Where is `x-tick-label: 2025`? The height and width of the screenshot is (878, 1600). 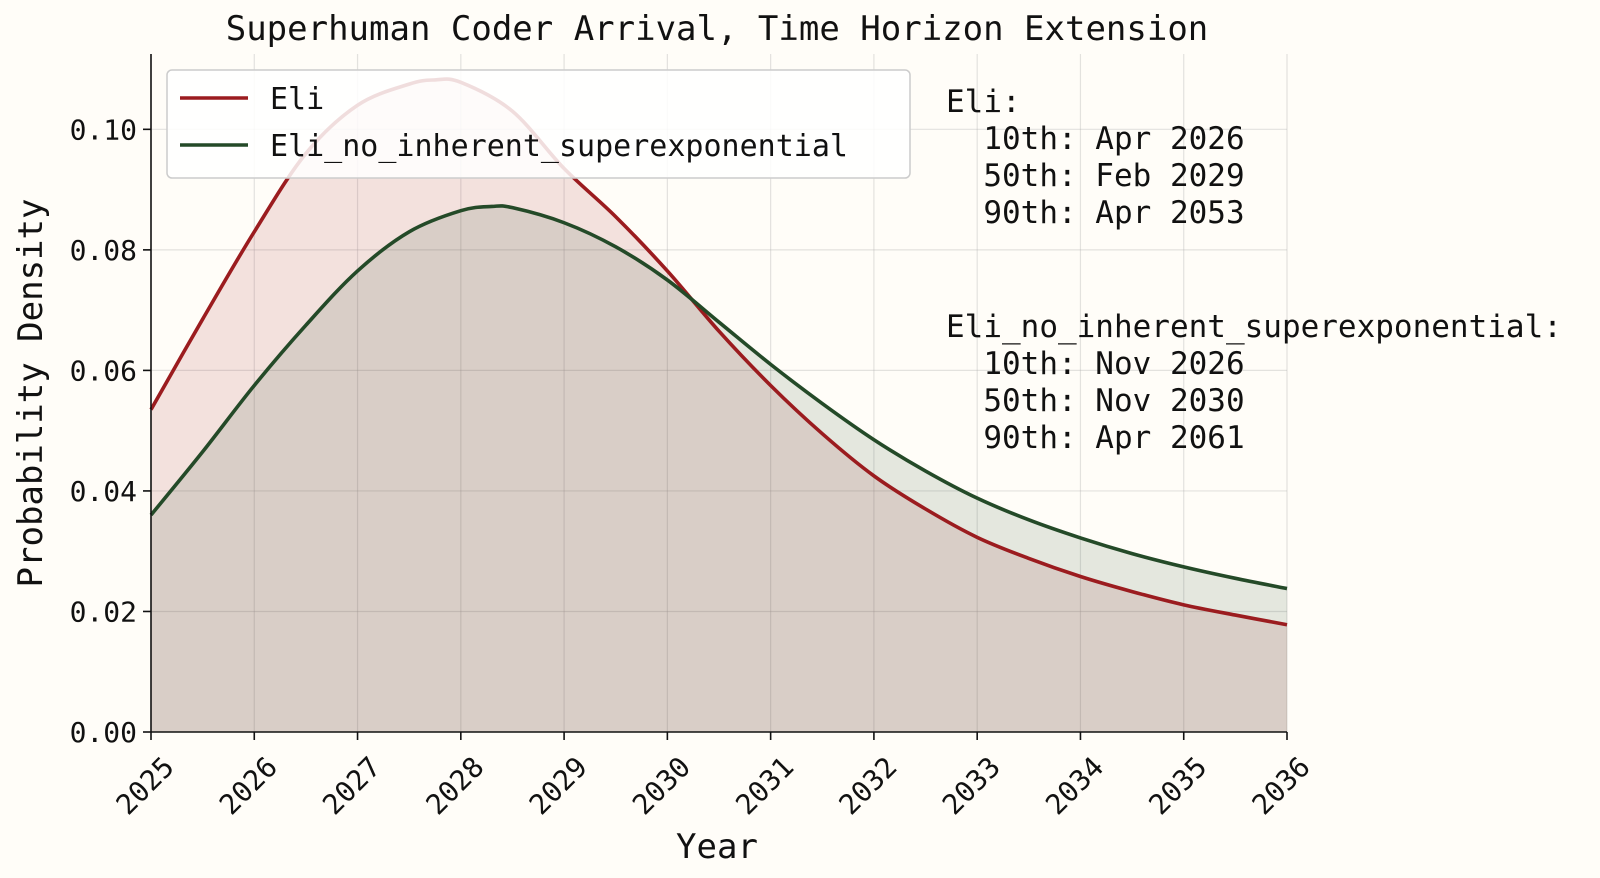
x-tick-label: 2025 is located at coordinates (145, 785).